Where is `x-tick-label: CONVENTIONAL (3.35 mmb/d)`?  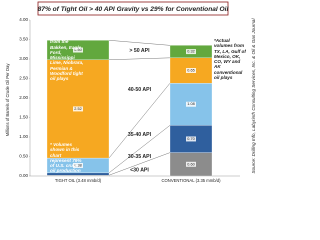
x-tick-label: CONVENTIONAL (3.35 mmb/d) is located at coordinates (192, 180).